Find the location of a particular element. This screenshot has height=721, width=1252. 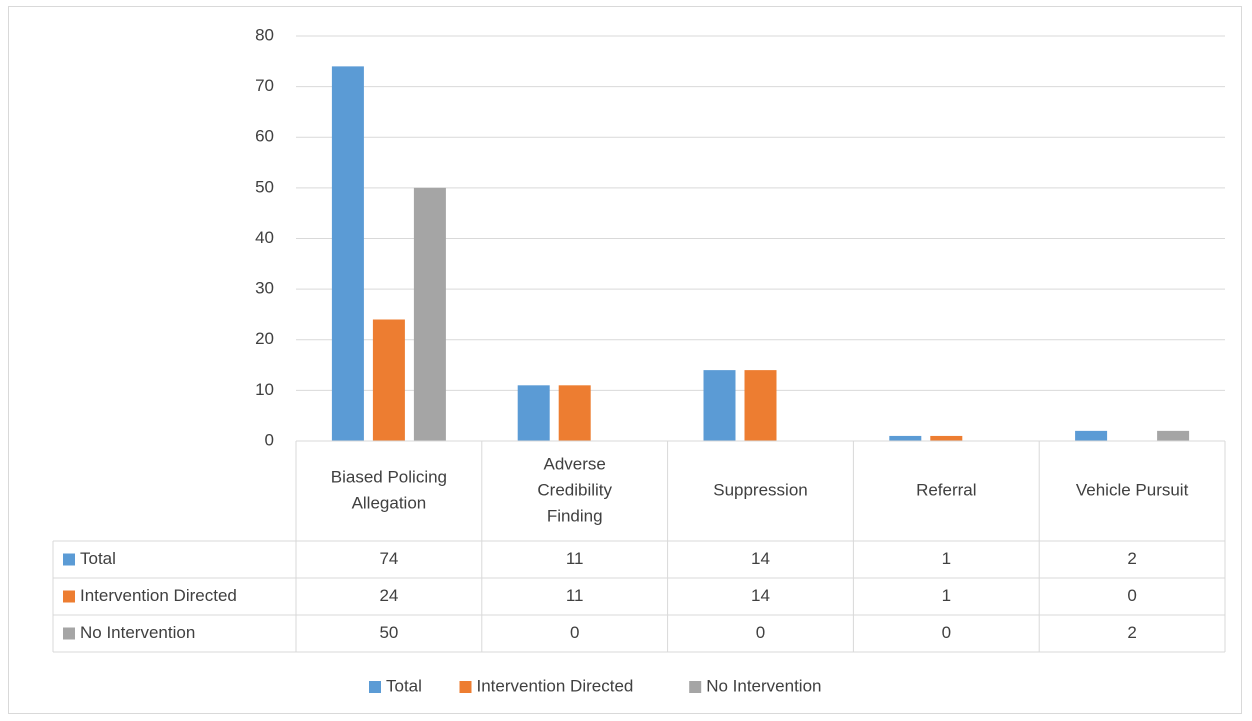

category-label: Credibility is located at coordinates (574, 489).